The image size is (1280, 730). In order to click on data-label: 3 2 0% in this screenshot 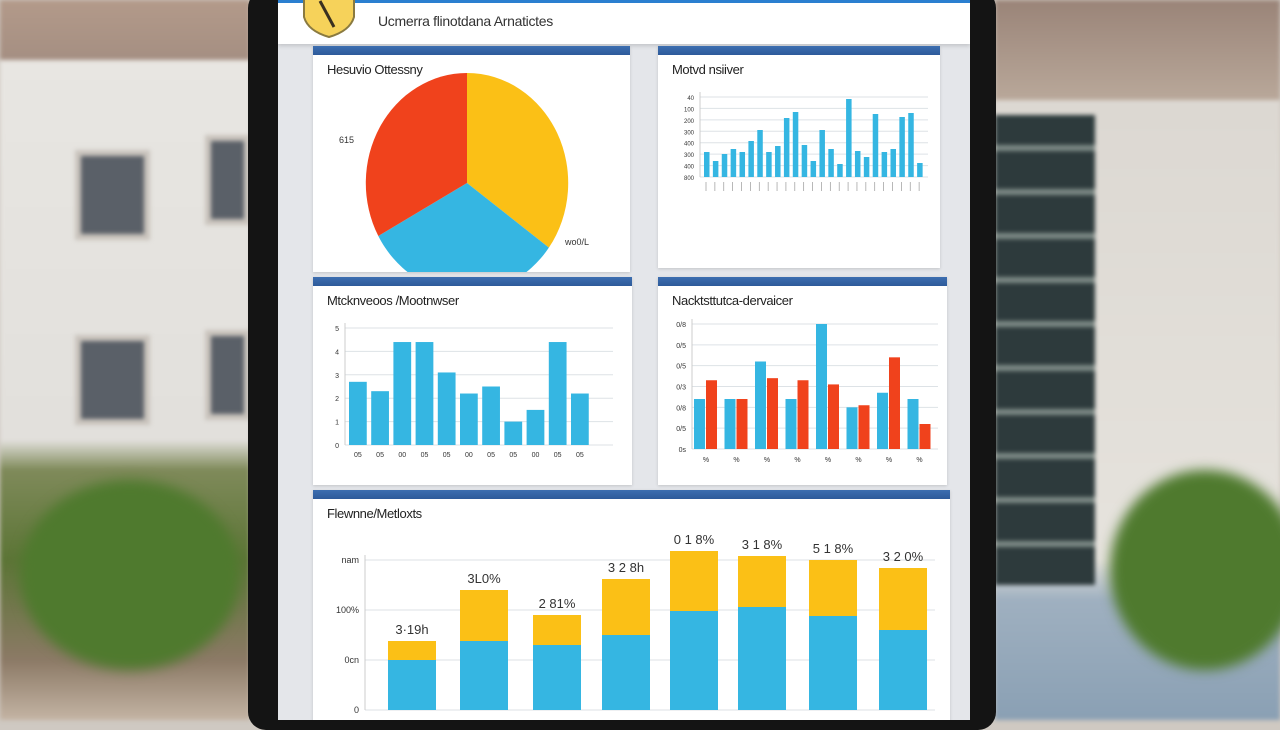, I will do `click(903, 556)`.